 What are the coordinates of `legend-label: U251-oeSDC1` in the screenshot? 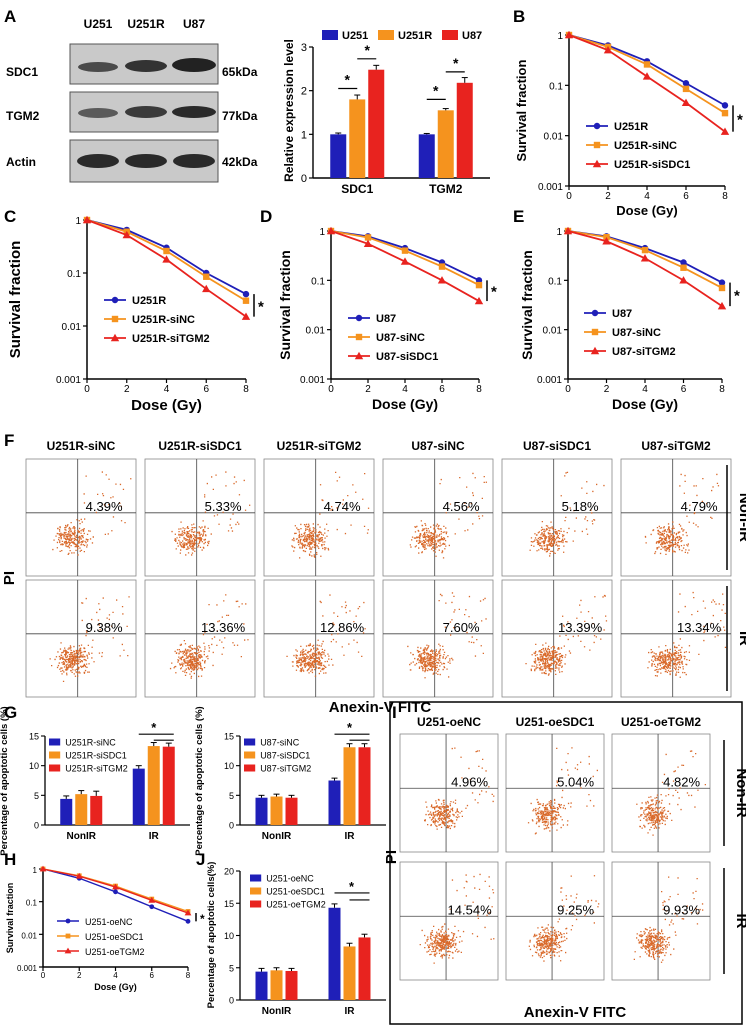 It's located at (295, 892).